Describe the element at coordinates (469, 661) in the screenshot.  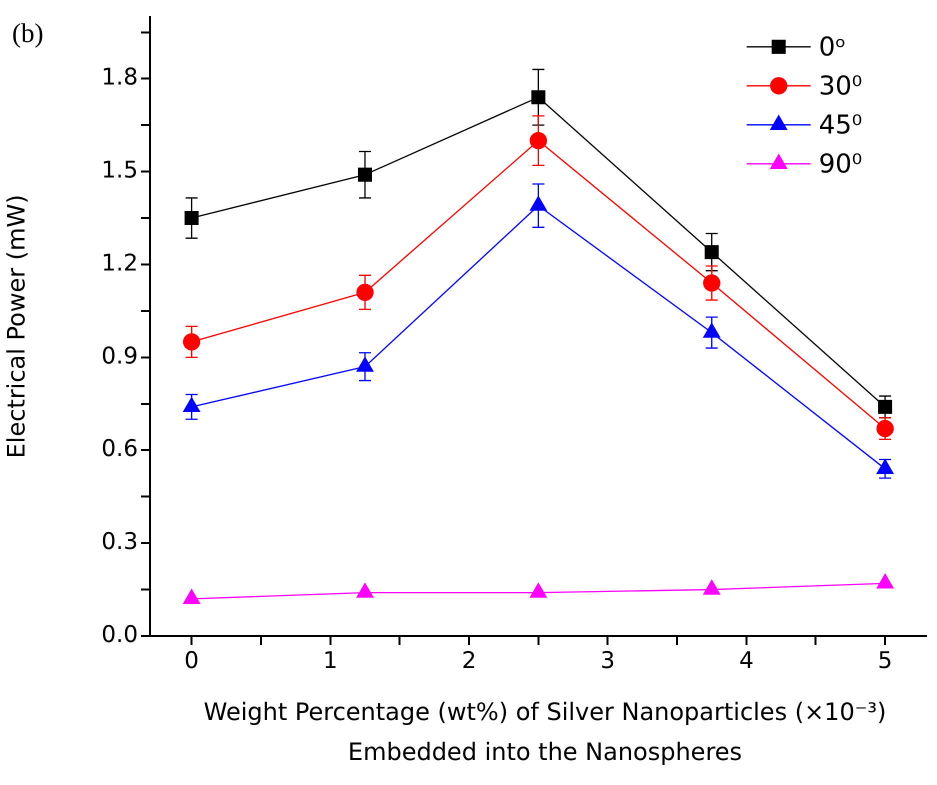
I see `x-tick-label: 2` at that location.